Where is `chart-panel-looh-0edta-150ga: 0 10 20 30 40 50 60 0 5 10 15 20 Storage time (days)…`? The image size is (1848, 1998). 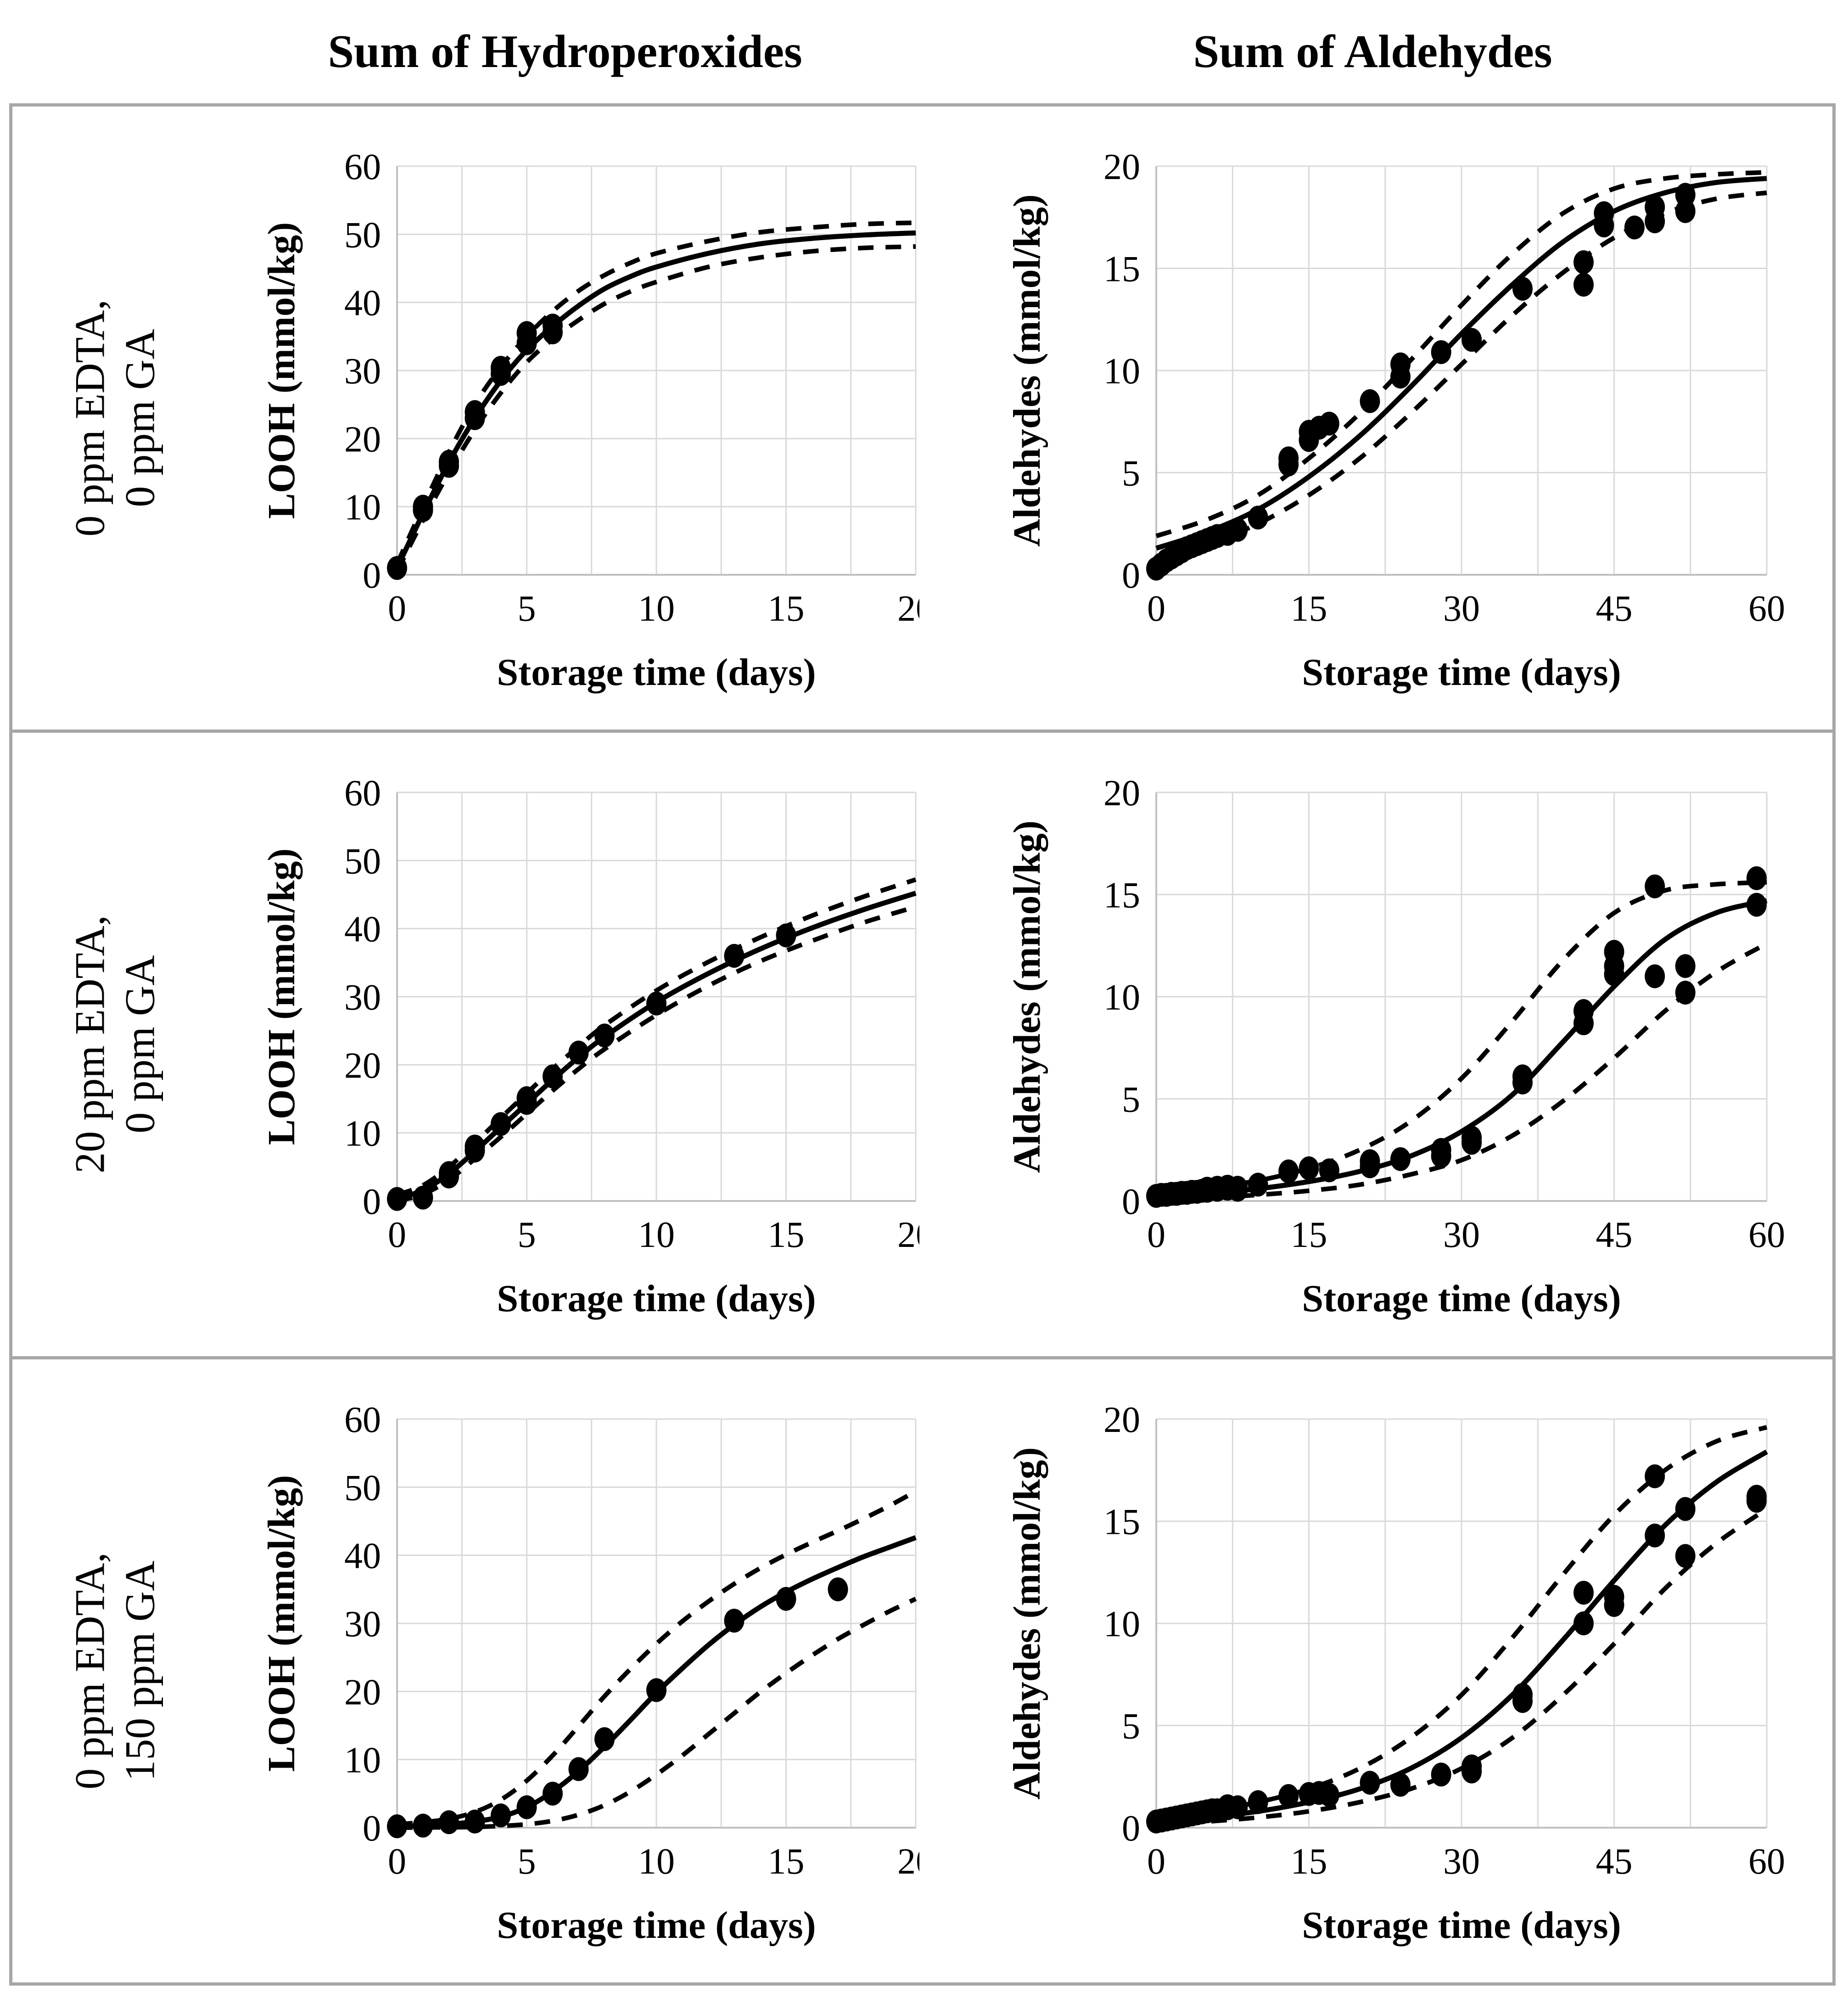 chart-panel-looh-0edta-150ga: 0 10 20 30 40 50 60 0 5 10 15 20 Storage time (days)… is located at coordinates (568, 1670).